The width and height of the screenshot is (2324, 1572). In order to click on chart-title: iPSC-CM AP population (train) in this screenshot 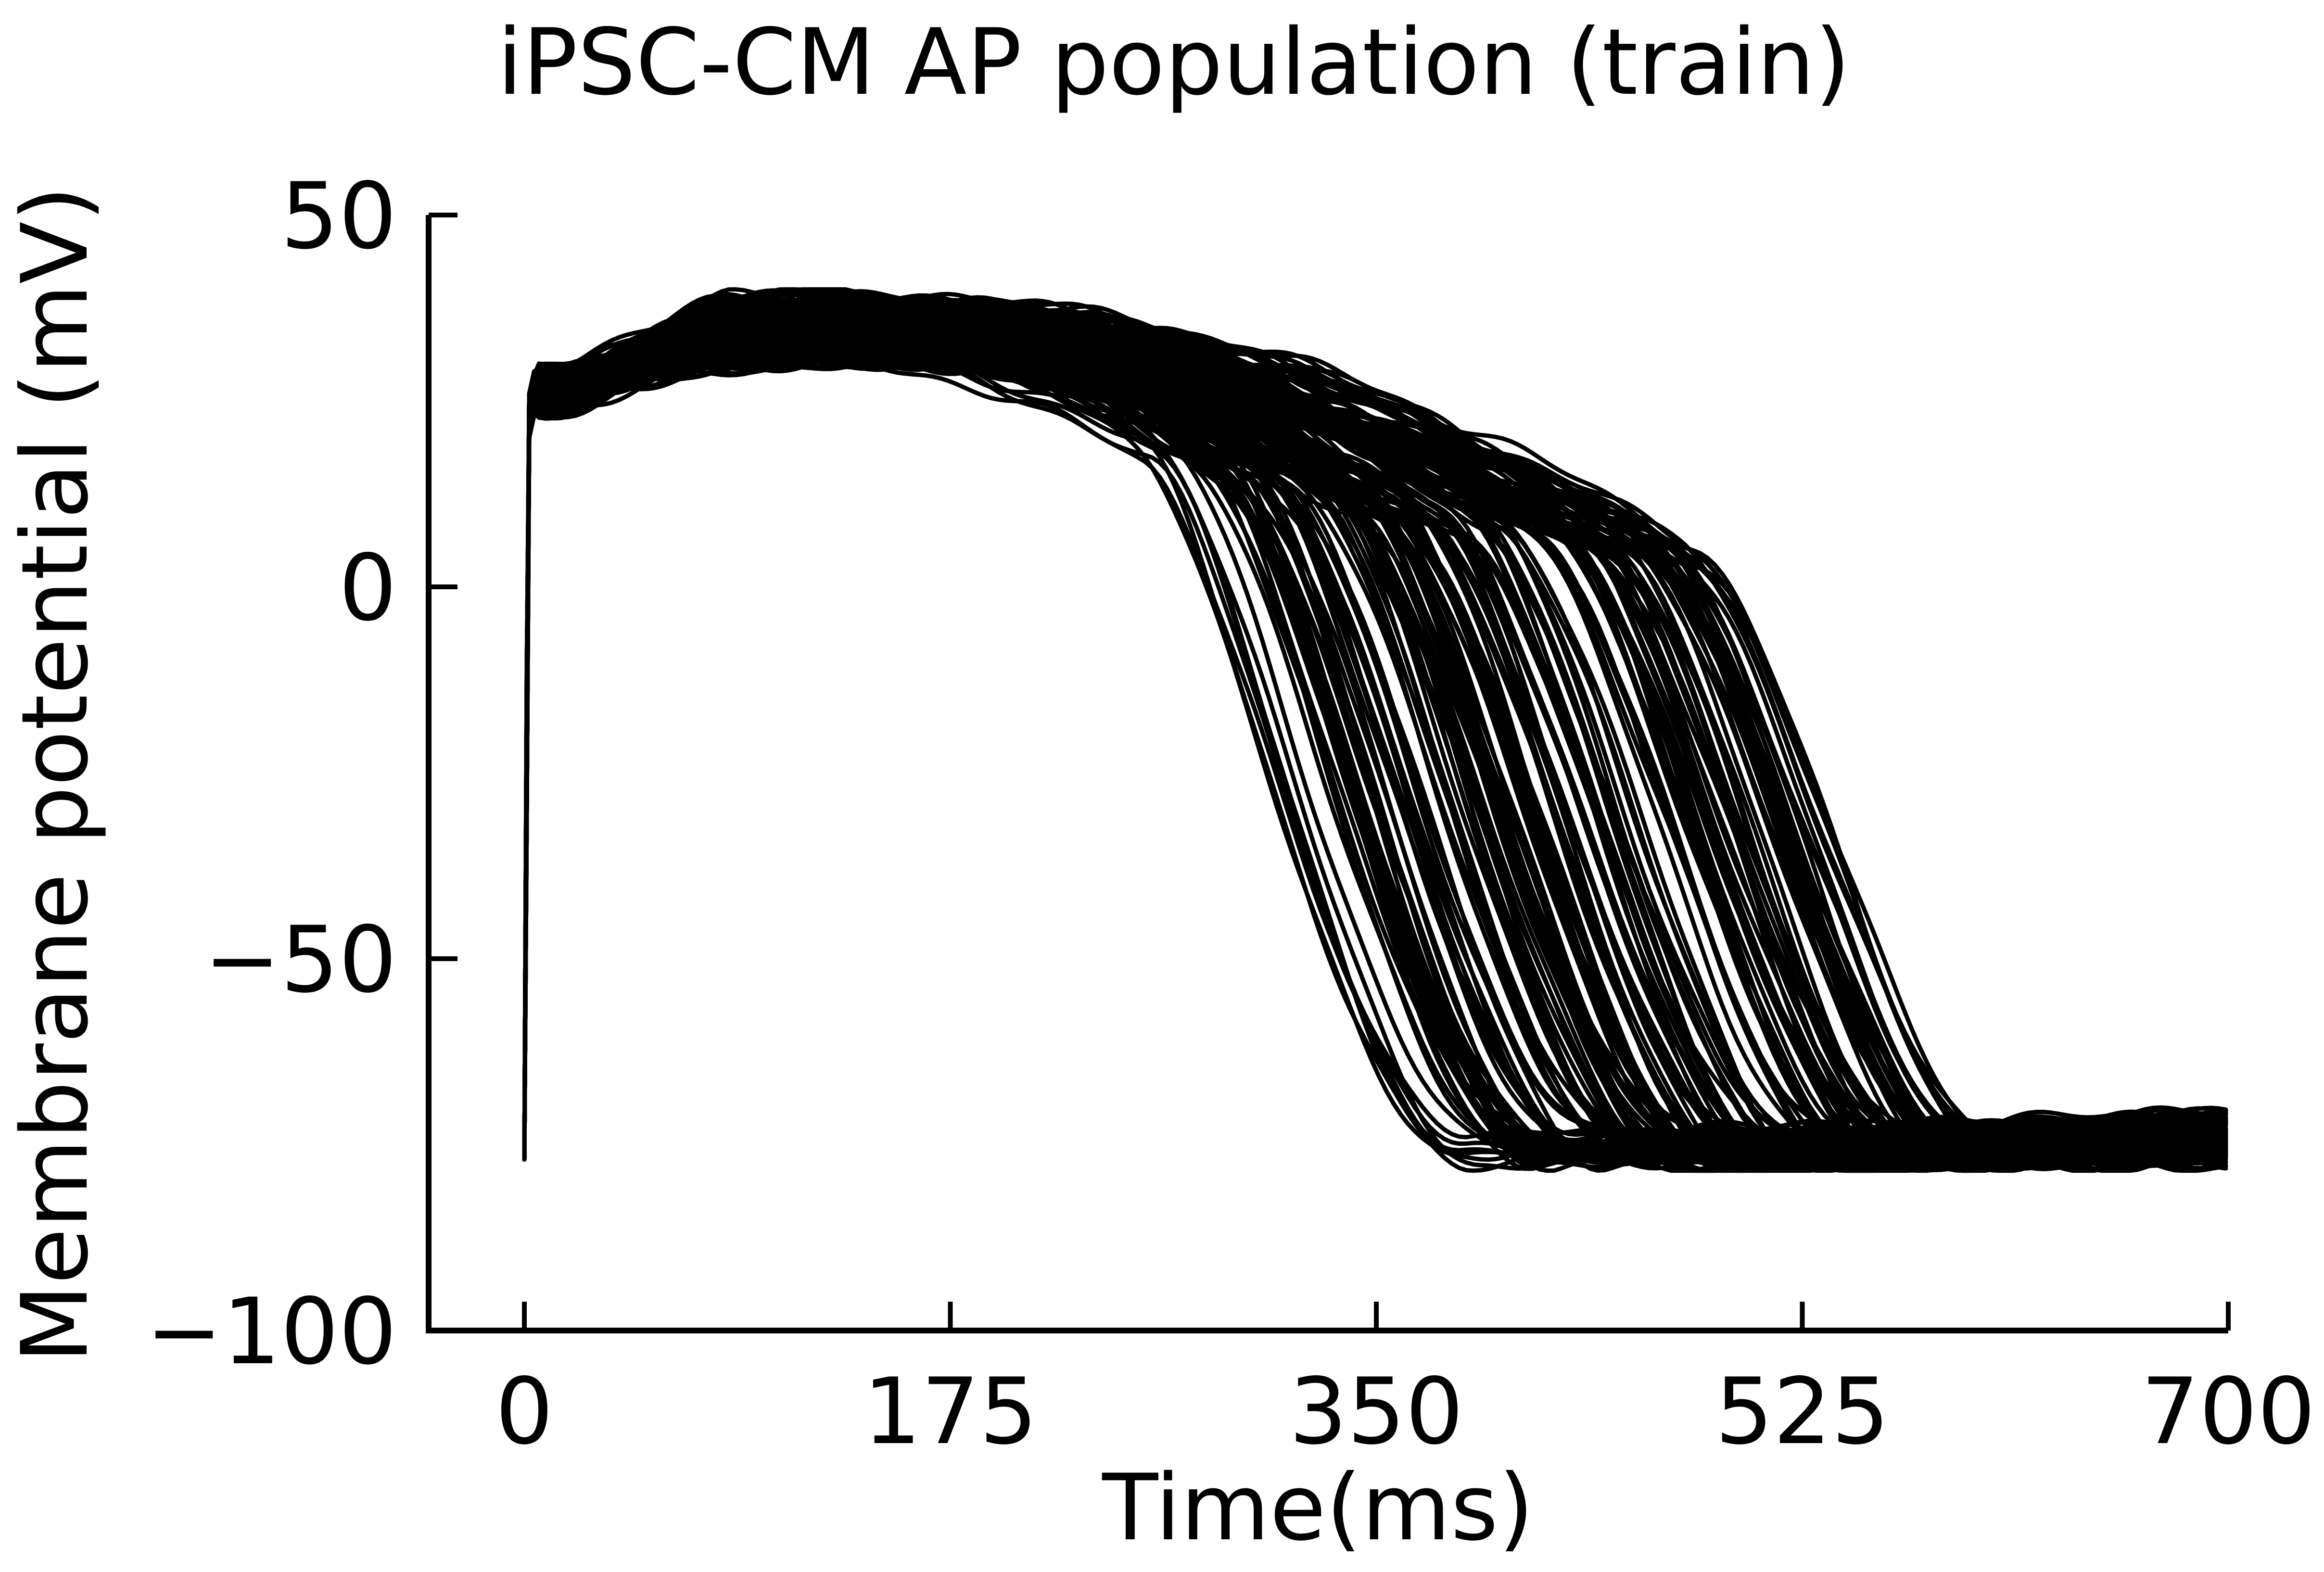, I will do `click(1173, 62)`.